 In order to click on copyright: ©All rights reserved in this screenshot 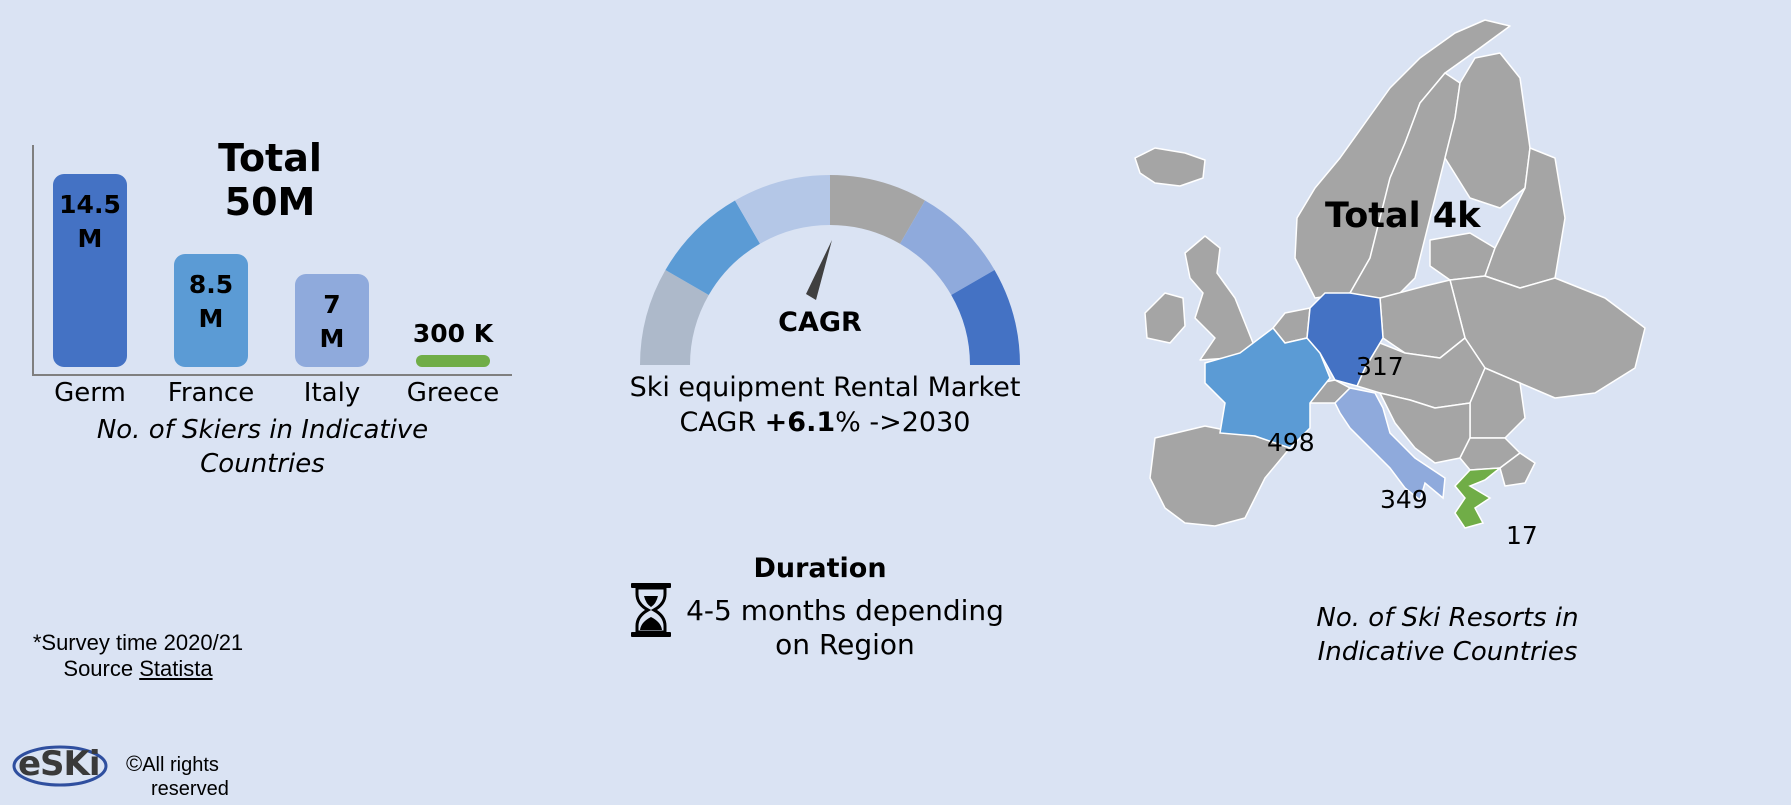, I will do `click(177, 776)`.